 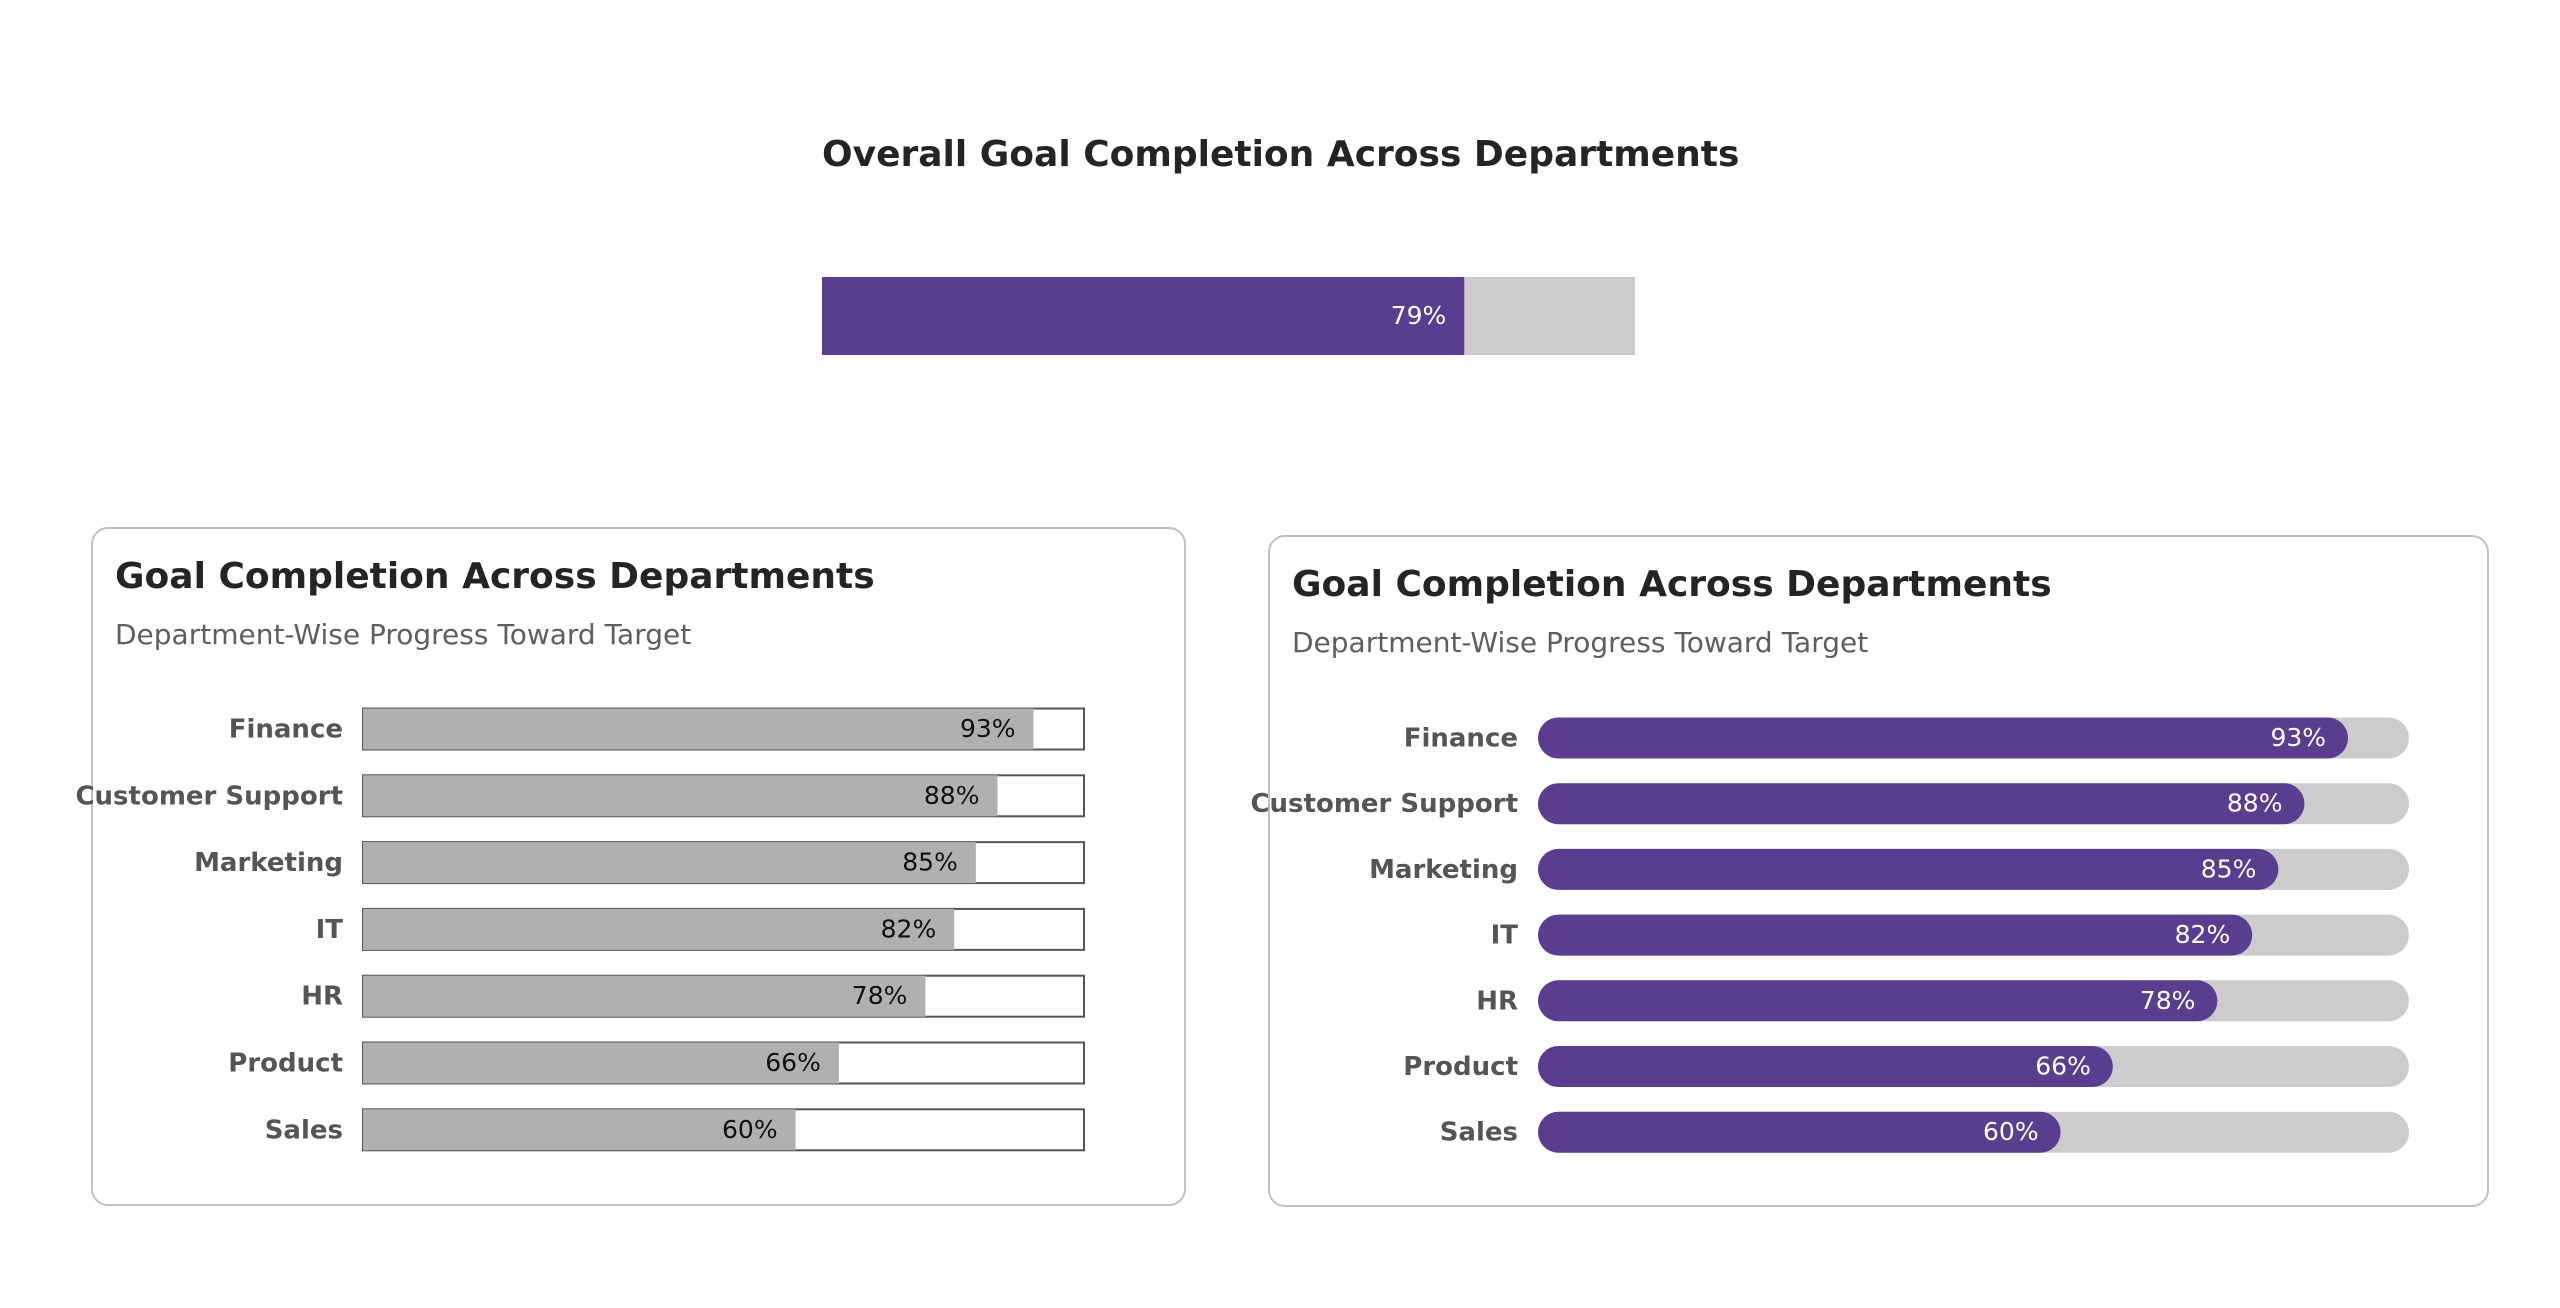 What do you see at coordinates (1419, 315) in the screenshot?
I see `value-label: 79%` at bounding box center [1419, 315].